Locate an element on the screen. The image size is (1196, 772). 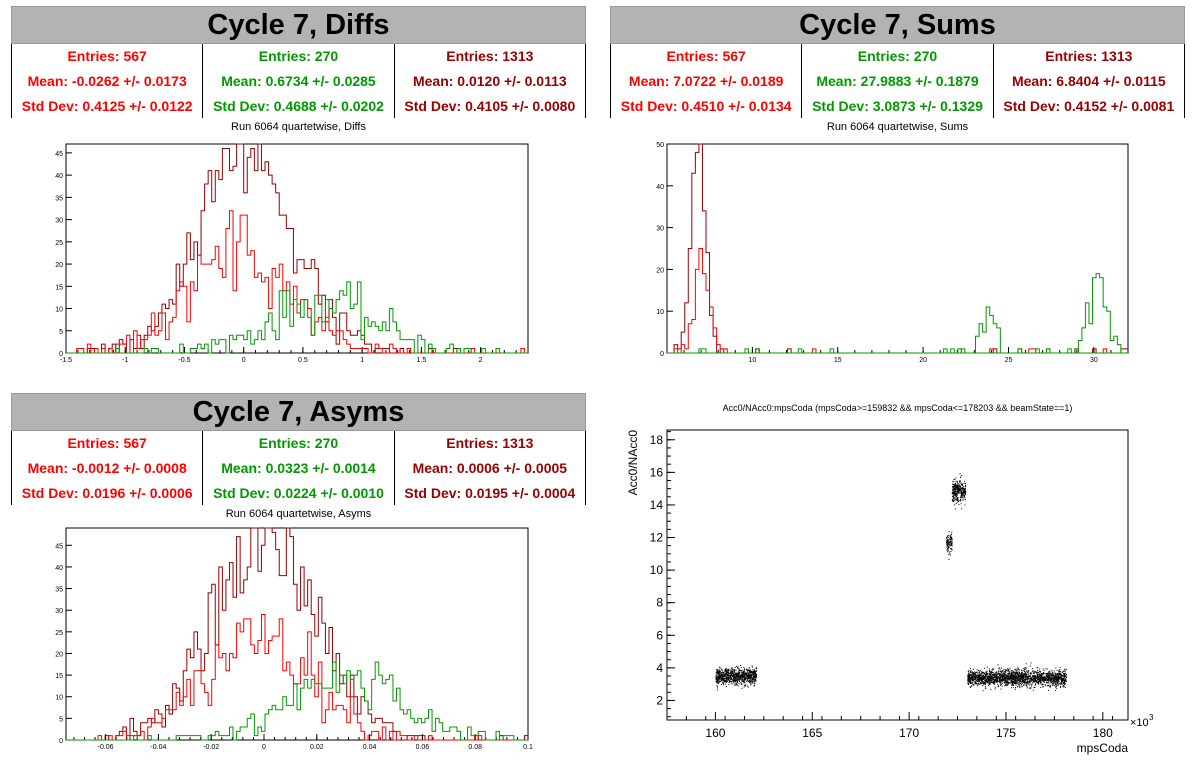
stat-std: Std Dev: 0.4105 +/- 0.0080 is located at coordinates (490, 105).